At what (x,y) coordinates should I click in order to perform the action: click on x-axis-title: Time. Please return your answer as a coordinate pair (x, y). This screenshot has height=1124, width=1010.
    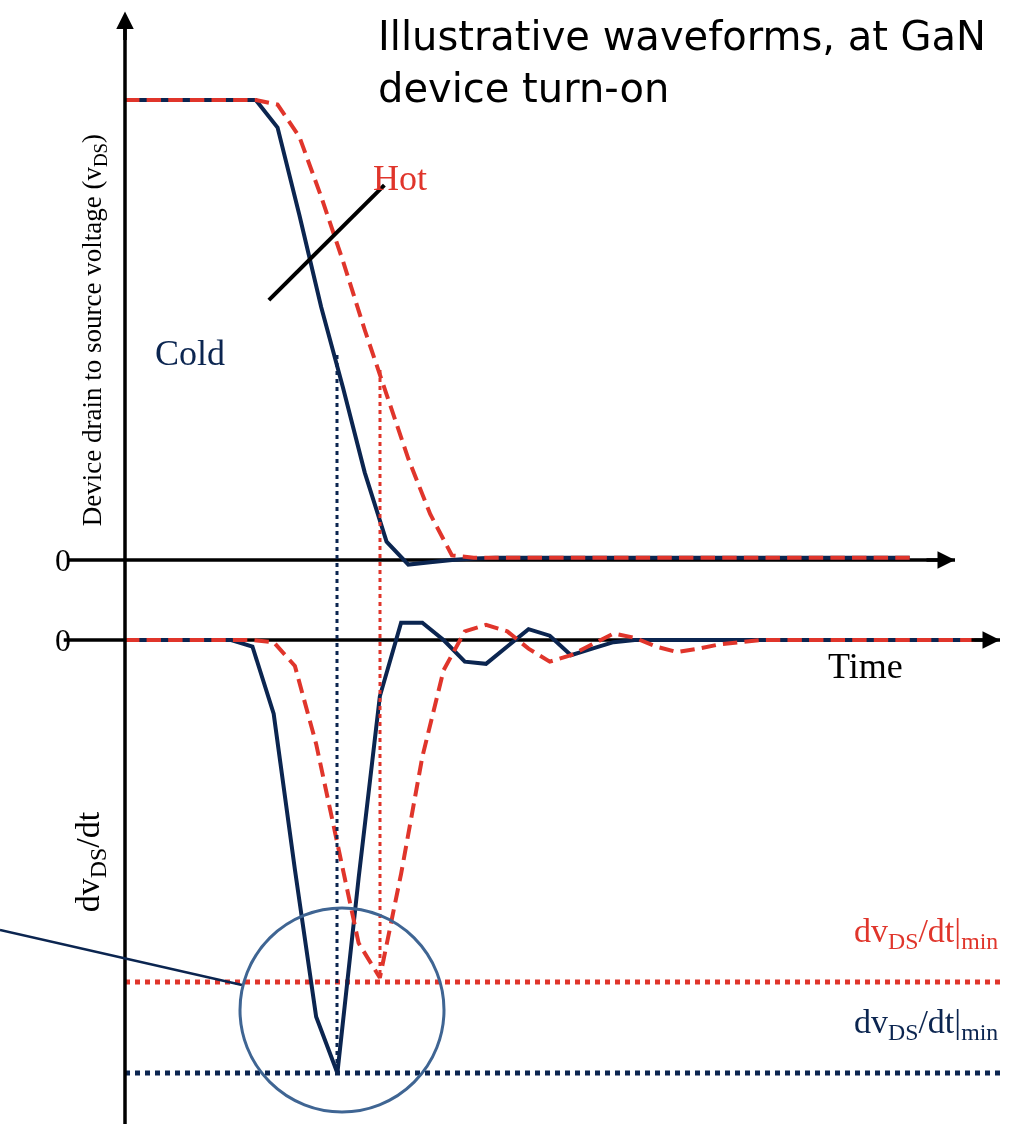
    Looking at the image, I should click on (865, 666).